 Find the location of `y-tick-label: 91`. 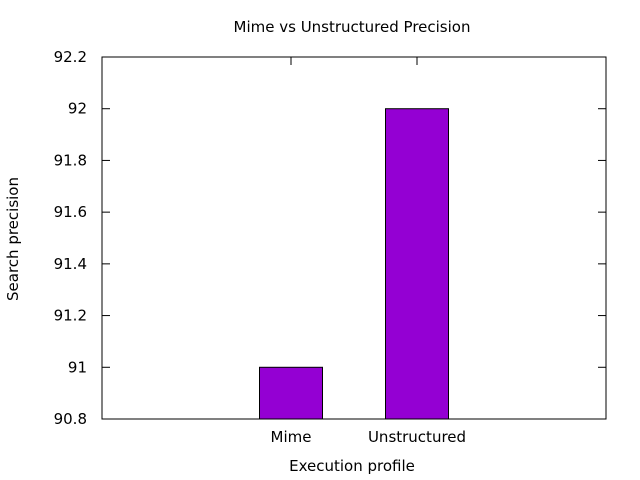

y-tick-label: 91 is located at coordinates (77, 367).